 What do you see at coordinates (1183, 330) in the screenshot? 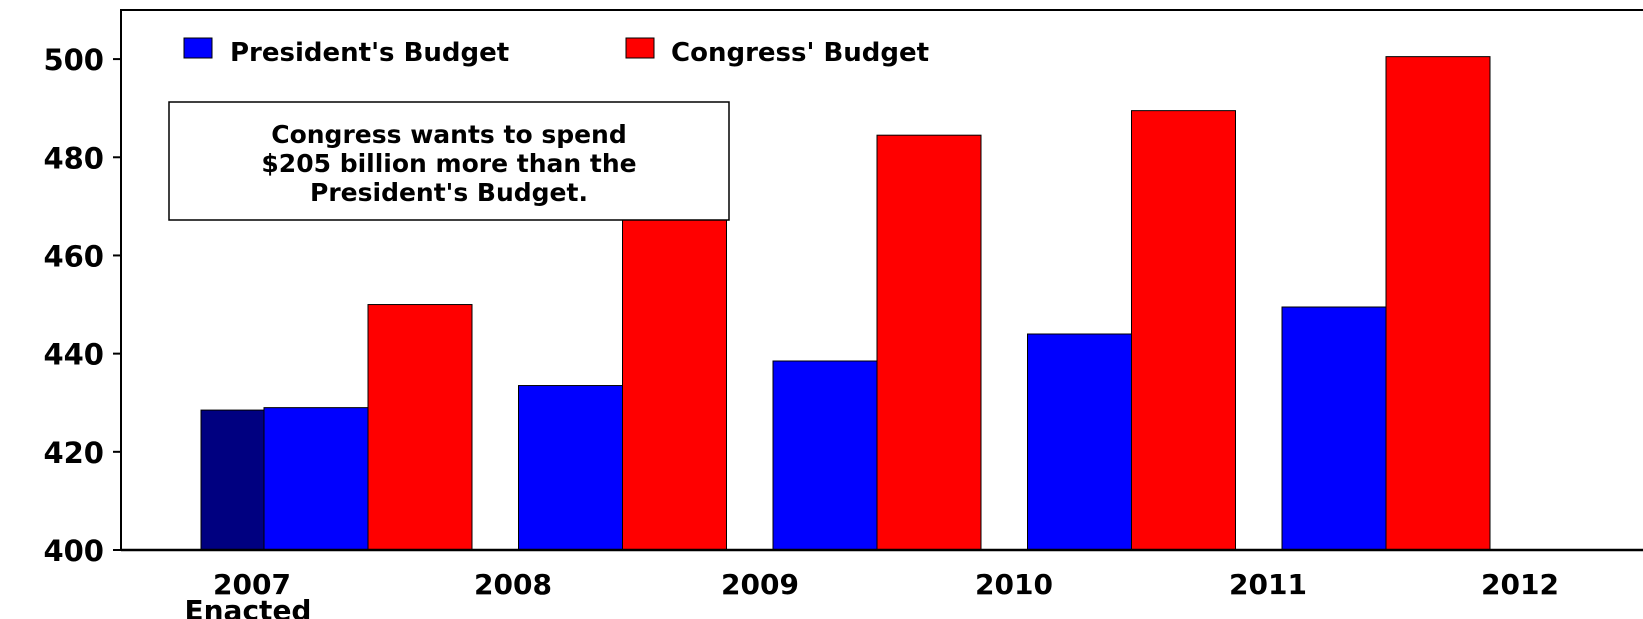
I see `bar-congress-2011` at bounding box center [1183, 330].